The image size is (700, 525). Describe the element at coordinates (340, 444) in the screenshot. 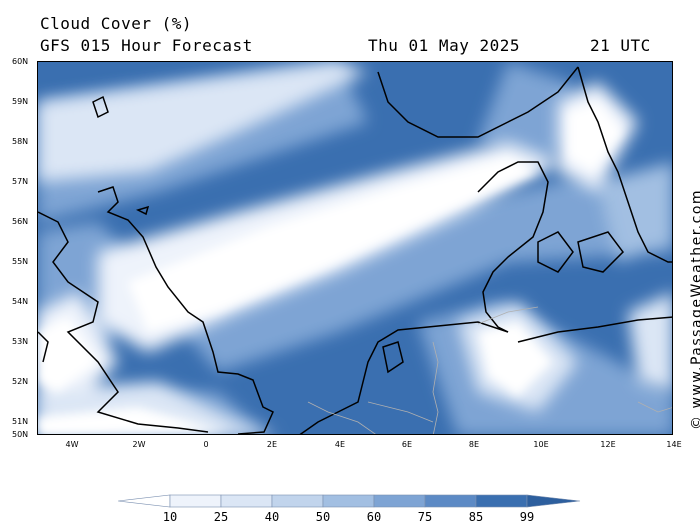

I see `lon-label-4e: 4E` at that location.